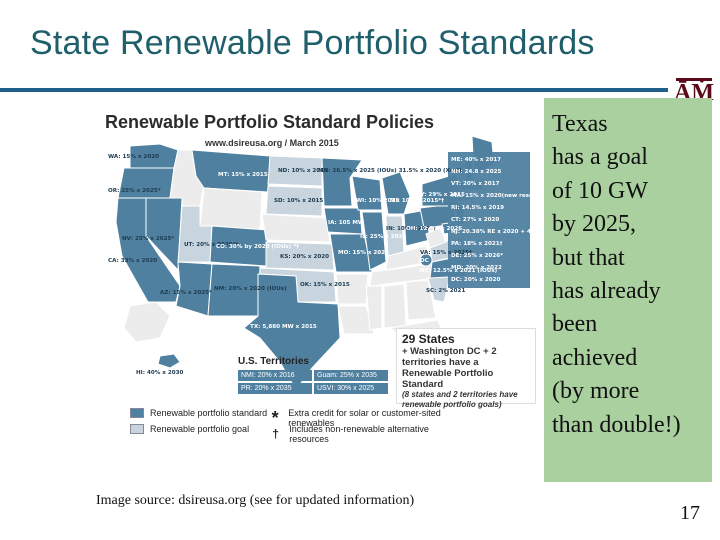 The image size is (720, 540). I want to click on state-NE, so click(296, 228).